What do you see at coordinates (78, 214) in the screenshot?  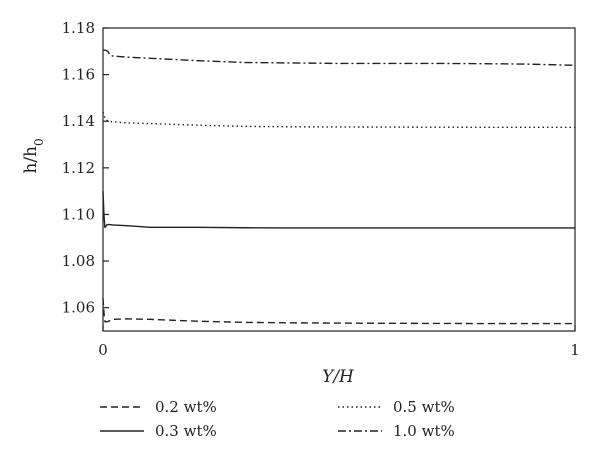 I see `y-tick-label: 1.10` at bounding box center [78, 214].